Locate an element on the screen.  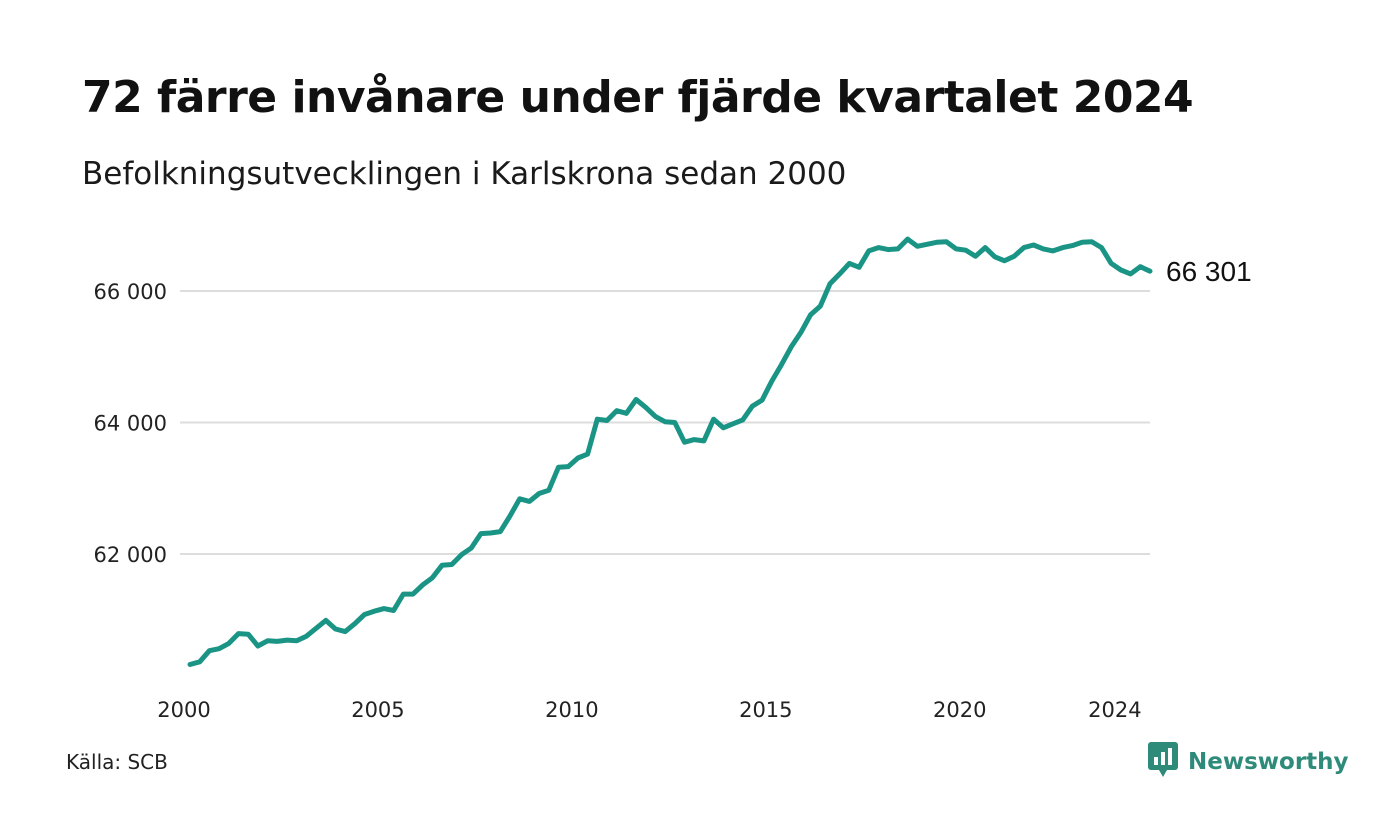
source-note: Källa: SCB is located at coordinates (117, 762).